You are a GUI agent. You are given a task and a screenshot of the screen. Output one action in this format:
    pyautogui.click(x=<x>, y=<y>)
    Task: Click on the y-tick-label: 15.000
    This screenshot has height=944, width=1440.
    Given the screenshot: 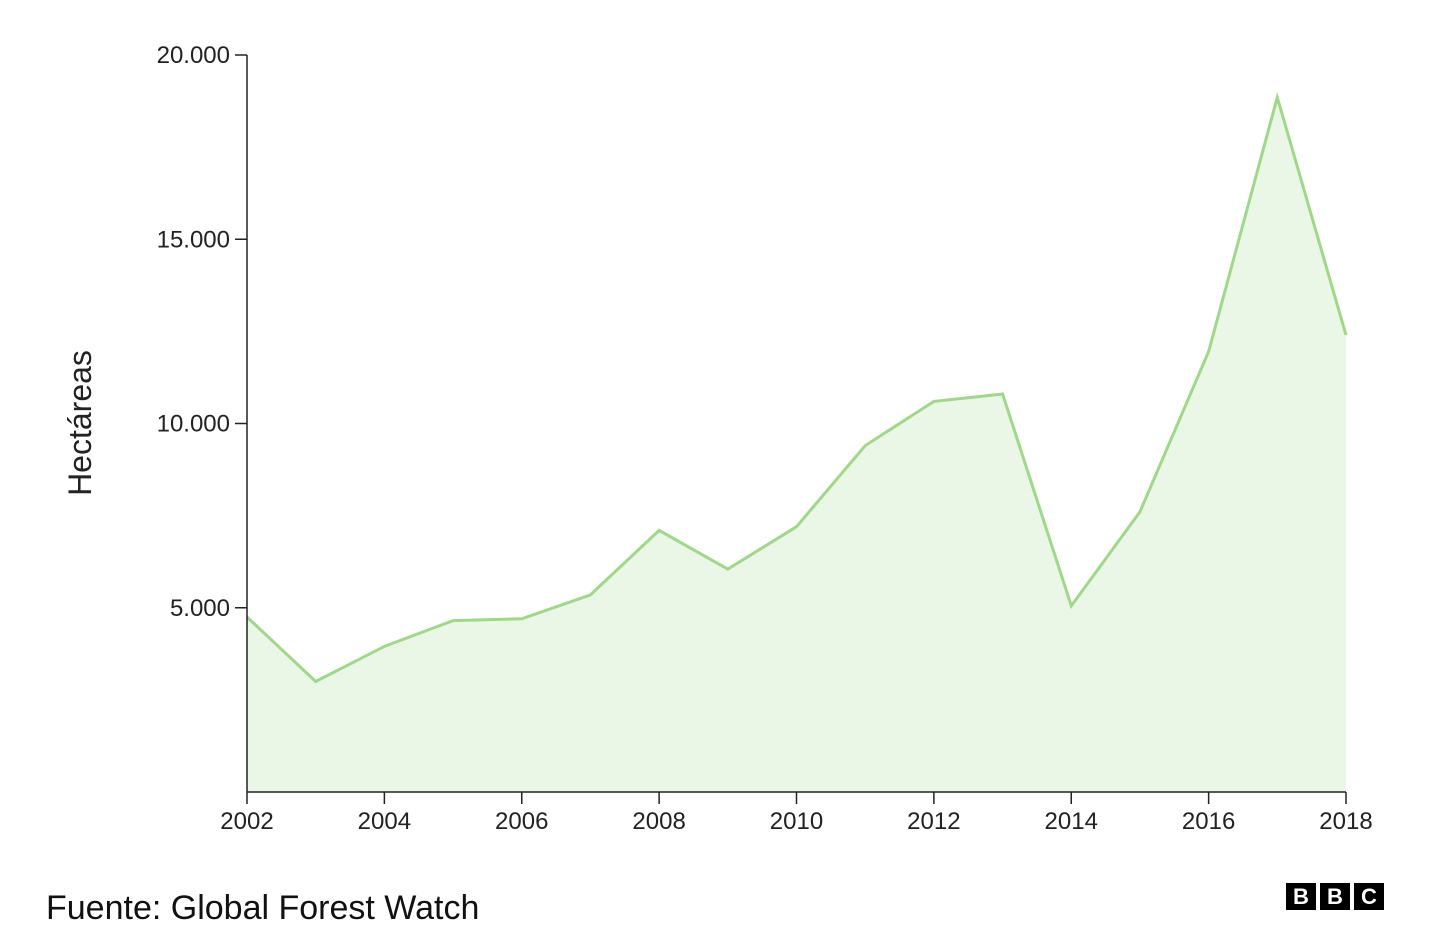 What is the action you would take?
    pyautogui.click(x=193, y=239)
    